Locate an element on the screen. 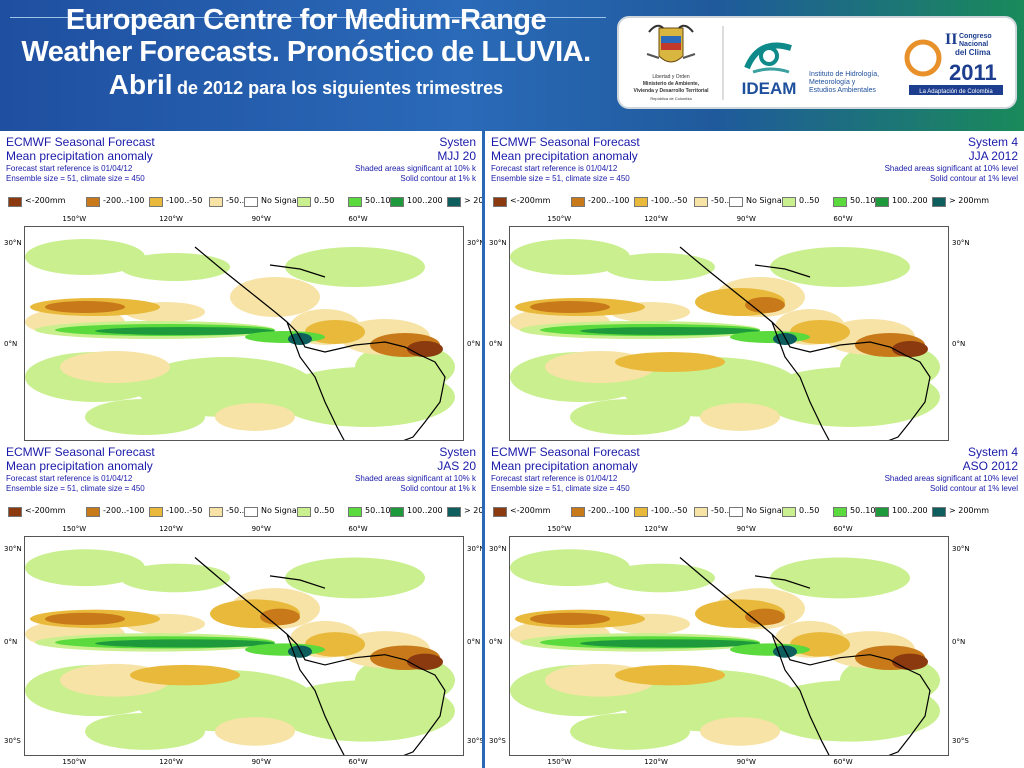 The width and height of the screenshot is (1024, 768). legend-label: 100..200 is located at coordinates (425, 510).